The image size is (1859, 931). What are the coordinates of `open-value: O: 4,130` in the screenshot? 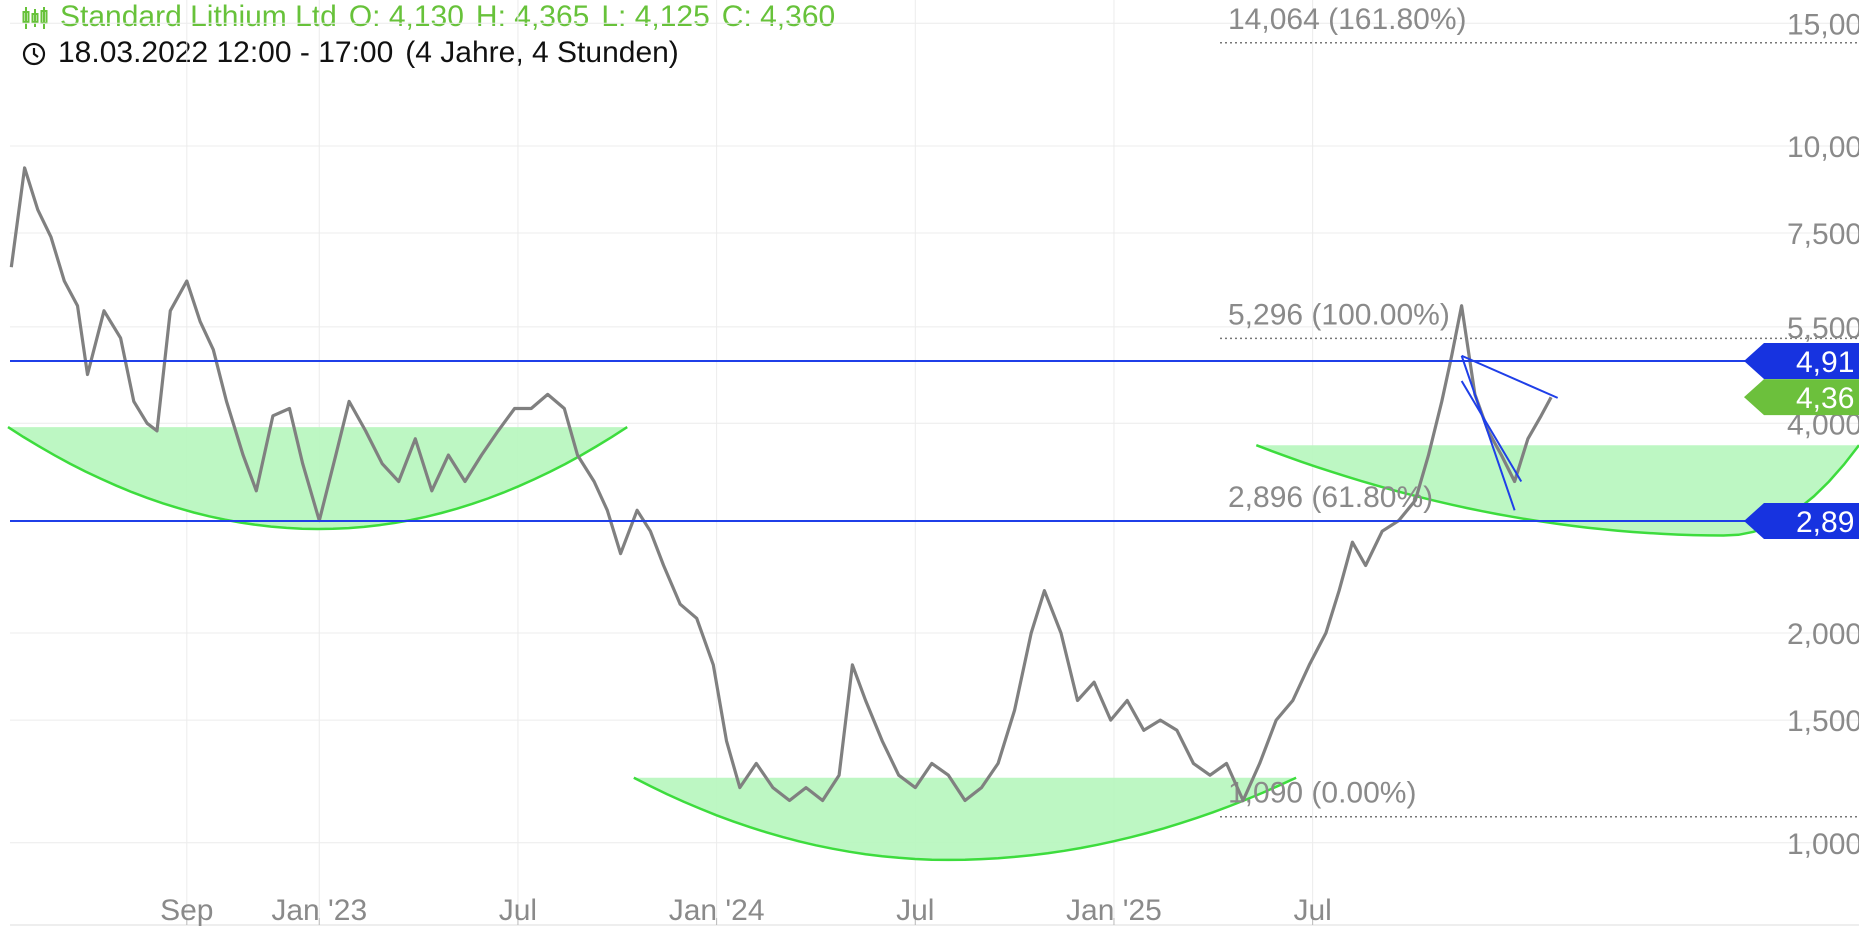 It's located at (406, 16).